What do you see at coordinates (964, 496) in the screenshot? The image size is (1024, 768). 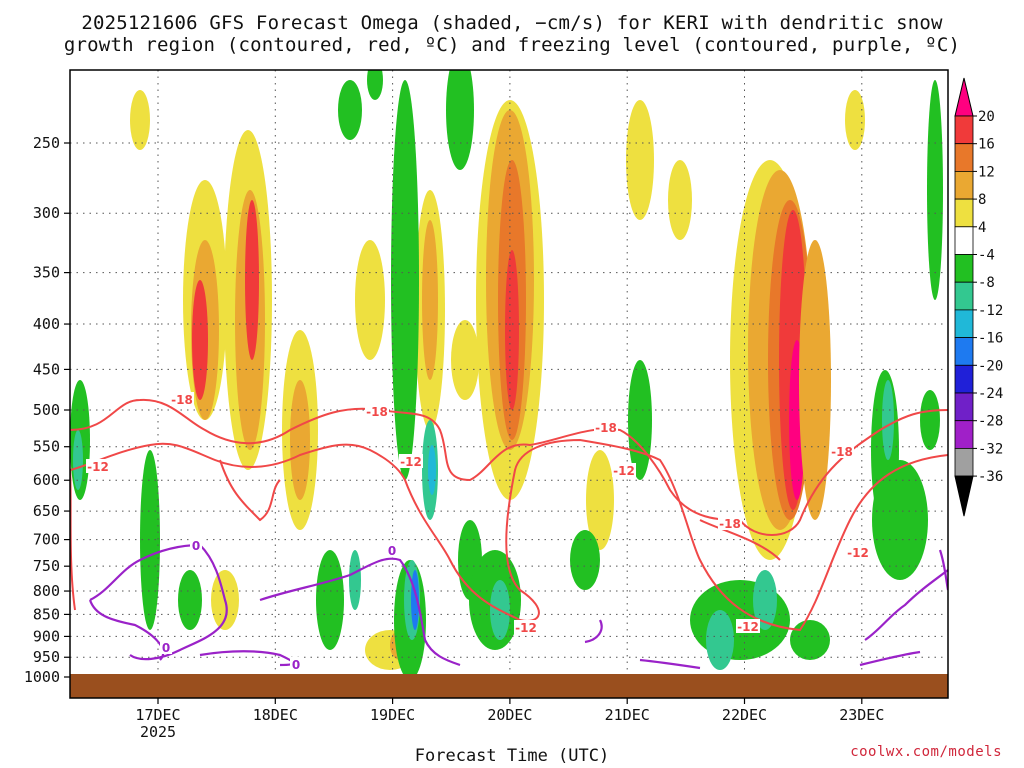 I see `colorbar-bottom-arrow` at bounding box center [964, 496].